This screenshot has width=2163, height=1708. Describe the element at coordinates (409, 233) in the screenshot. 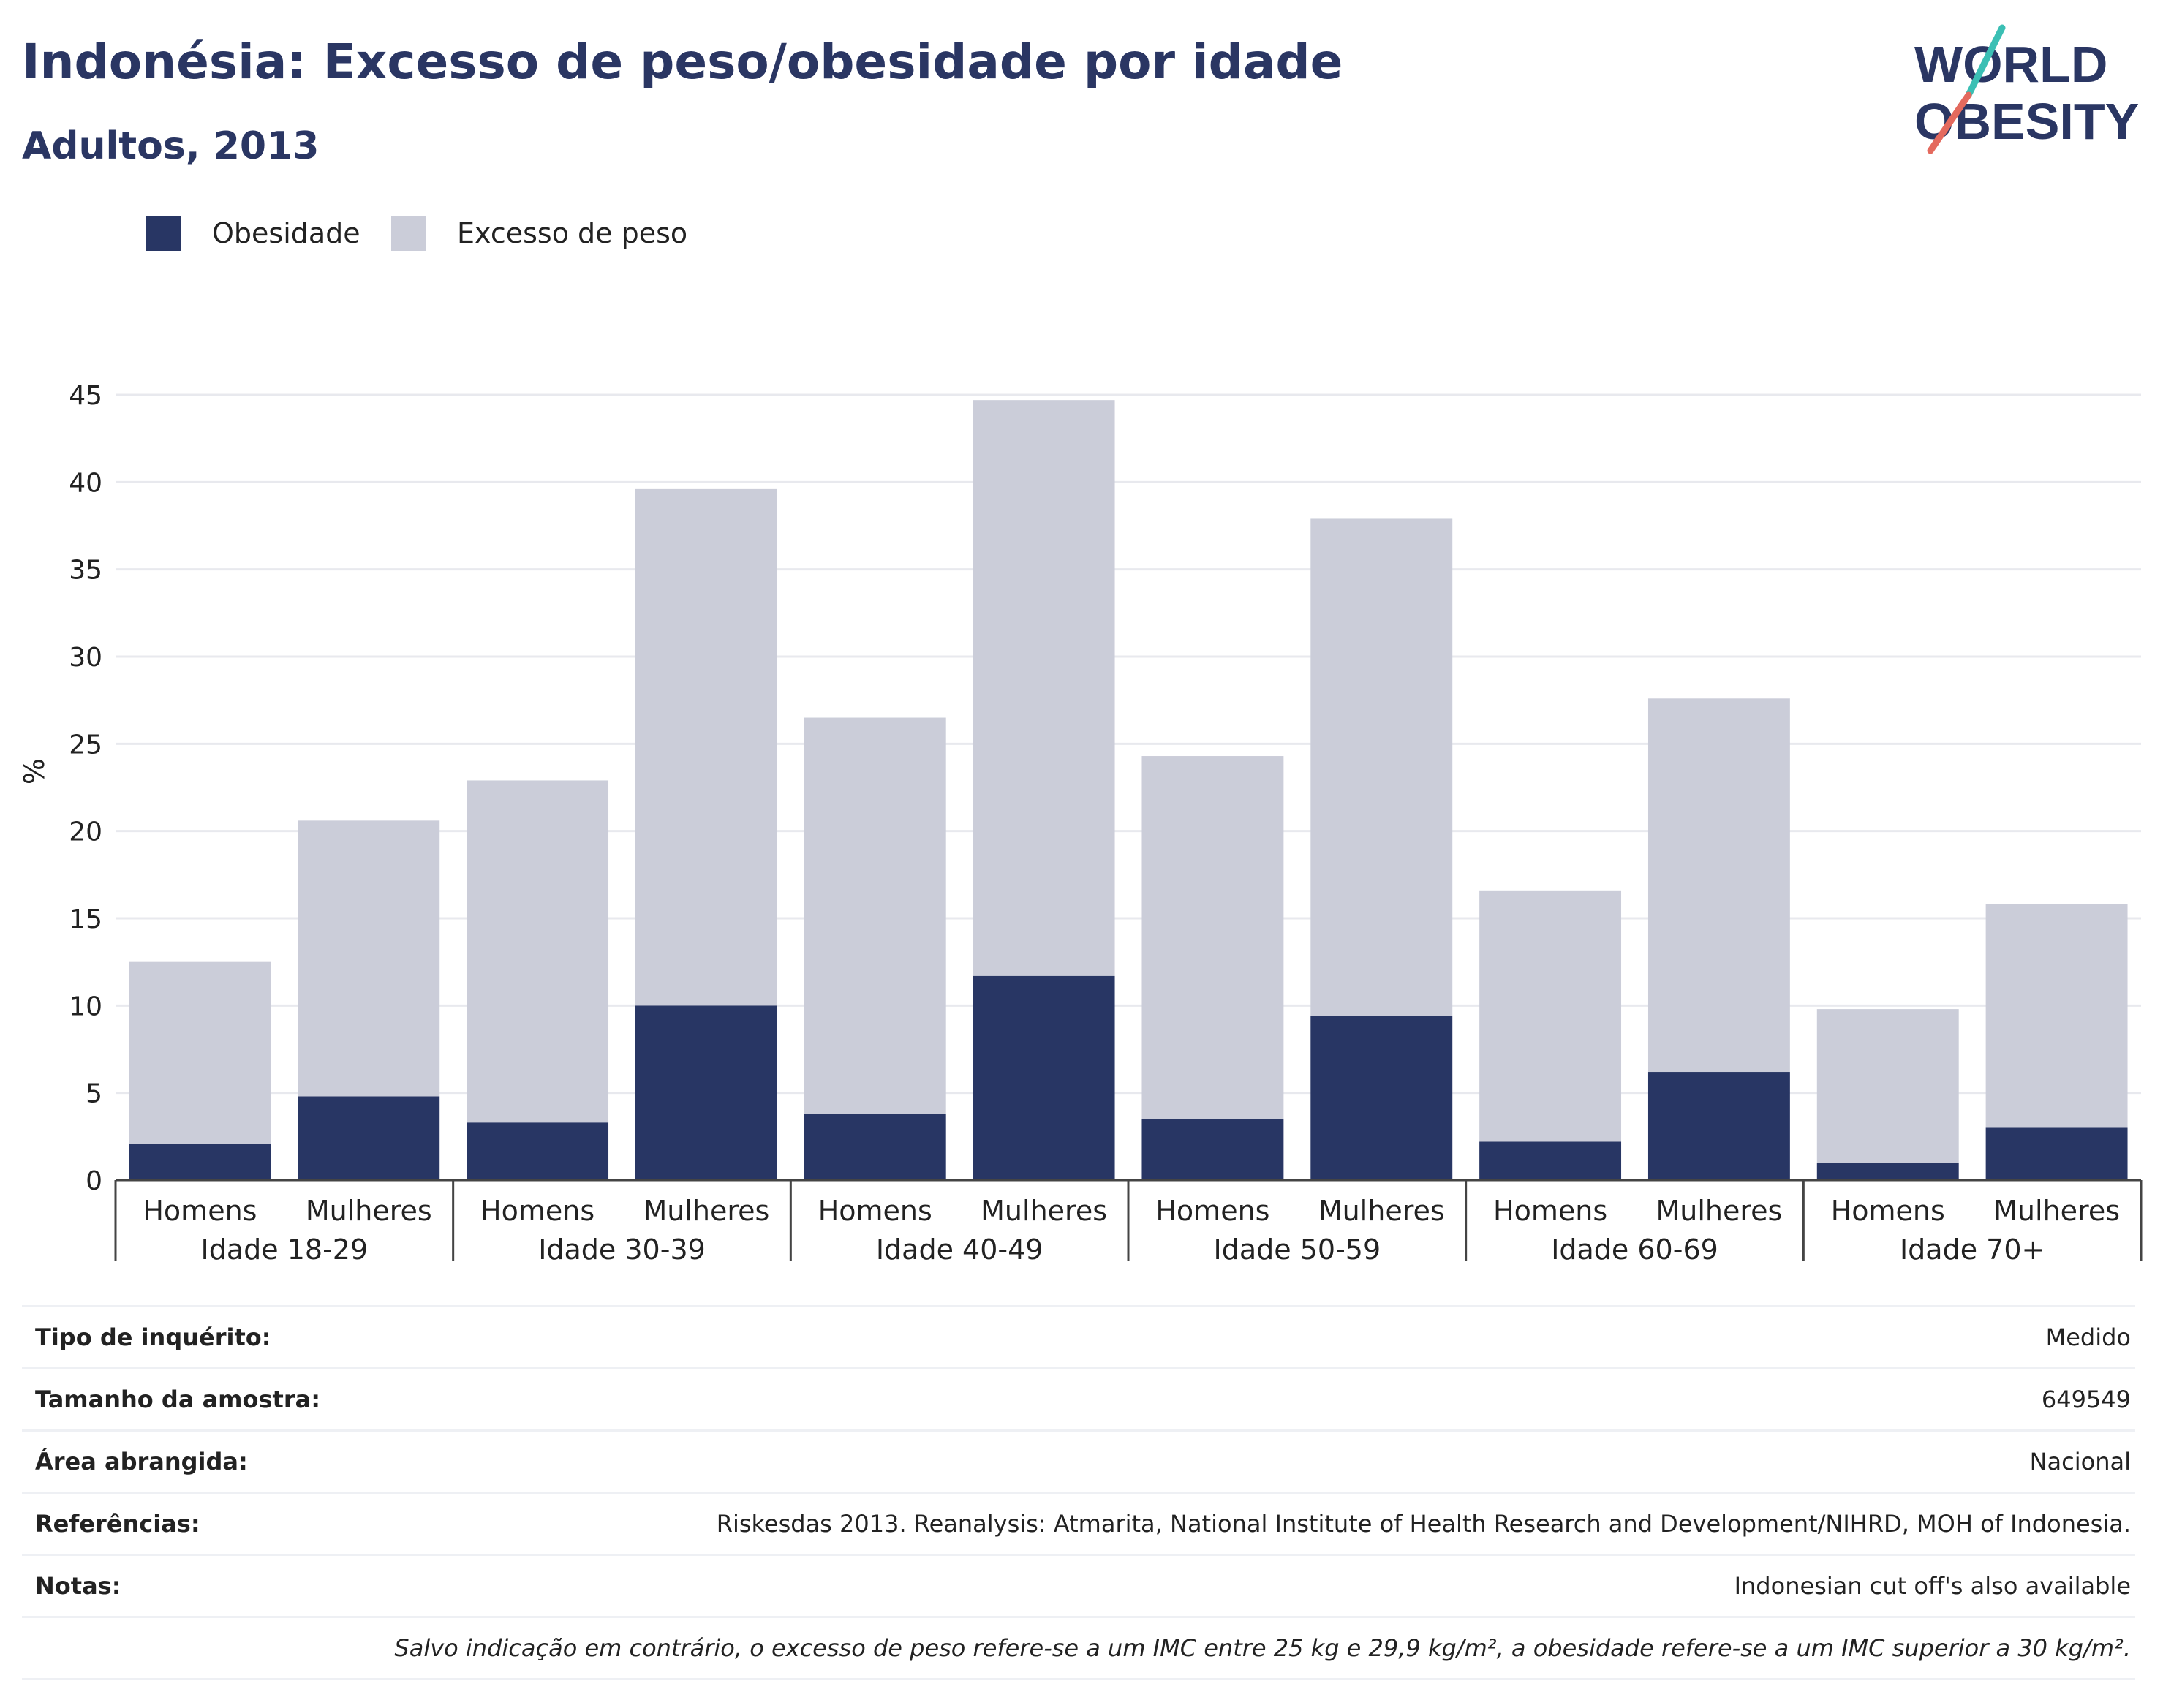

I see `legend-swatch-overweight` at that location.